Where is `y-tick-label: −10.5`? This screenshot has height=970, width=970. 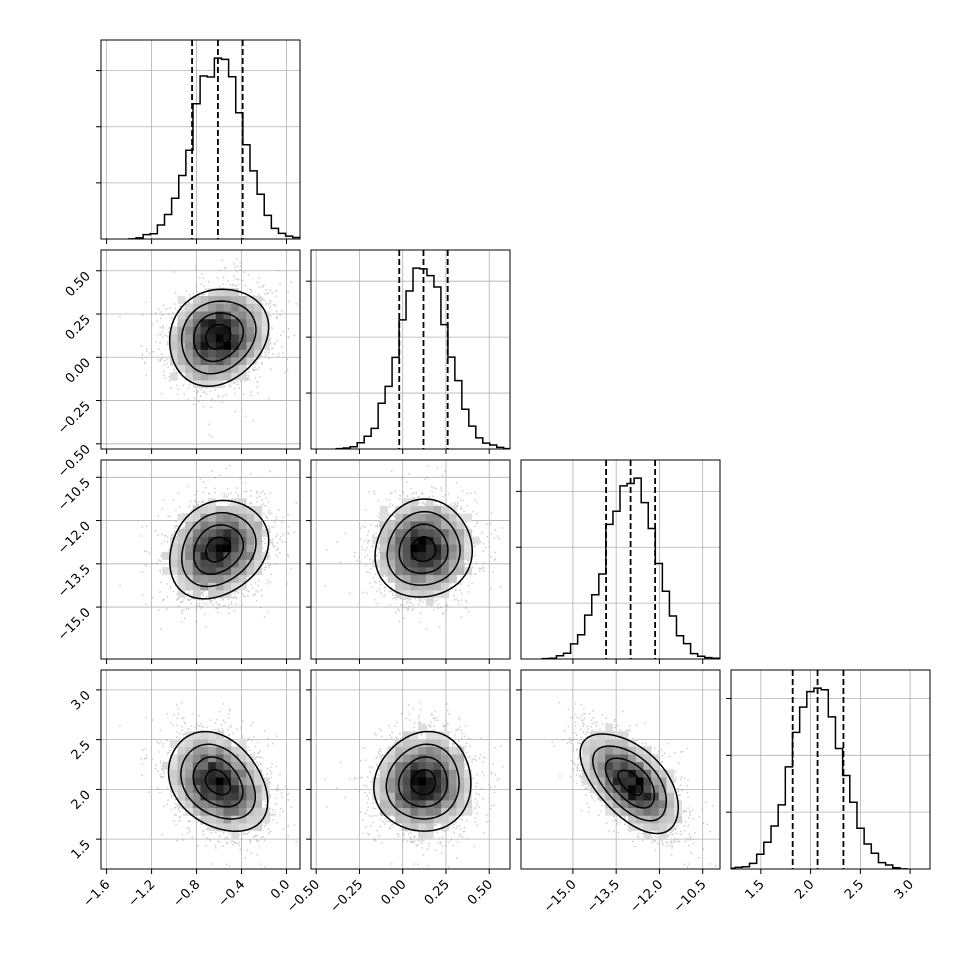 y-tick-label: −10.5 is located at coordinates (74, 495).